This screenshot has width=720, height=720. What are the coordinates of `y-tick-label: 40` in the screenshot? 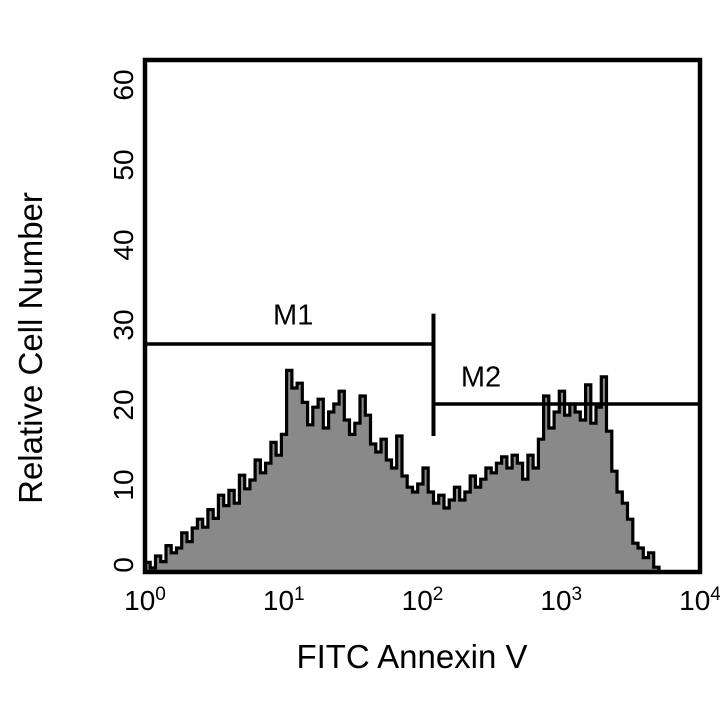 It's located at (123, 245).